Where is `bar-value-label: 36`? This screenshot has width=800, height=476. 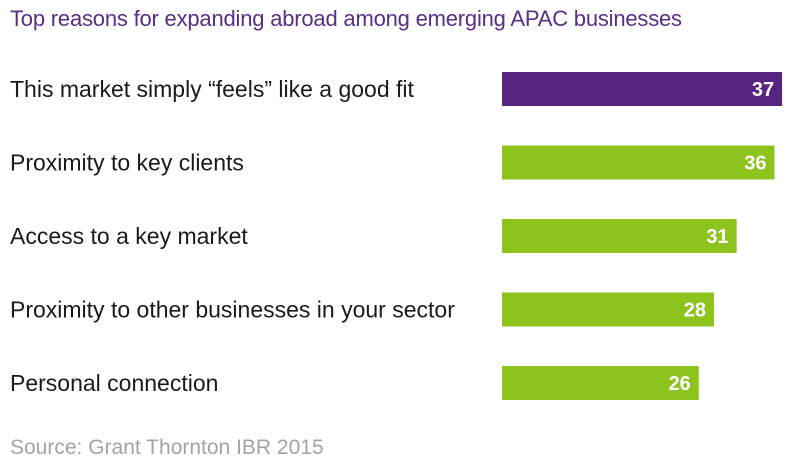
bar-value-label: 36 is located at coordinates (755, 164).